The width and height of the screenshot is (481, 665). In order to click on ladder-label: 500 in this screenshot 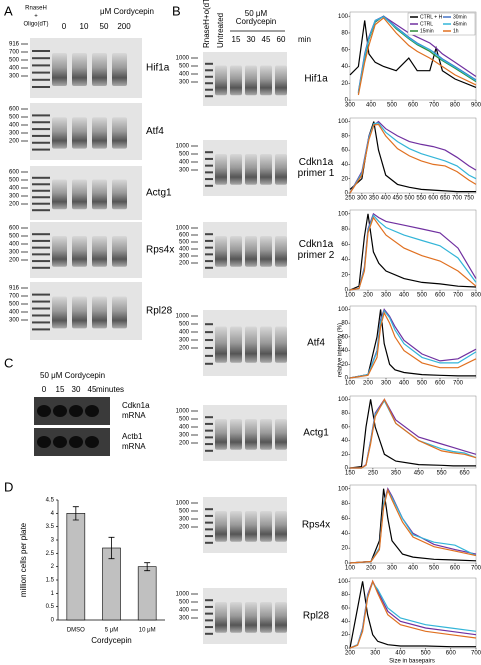, I will do `click(14, 305)`.